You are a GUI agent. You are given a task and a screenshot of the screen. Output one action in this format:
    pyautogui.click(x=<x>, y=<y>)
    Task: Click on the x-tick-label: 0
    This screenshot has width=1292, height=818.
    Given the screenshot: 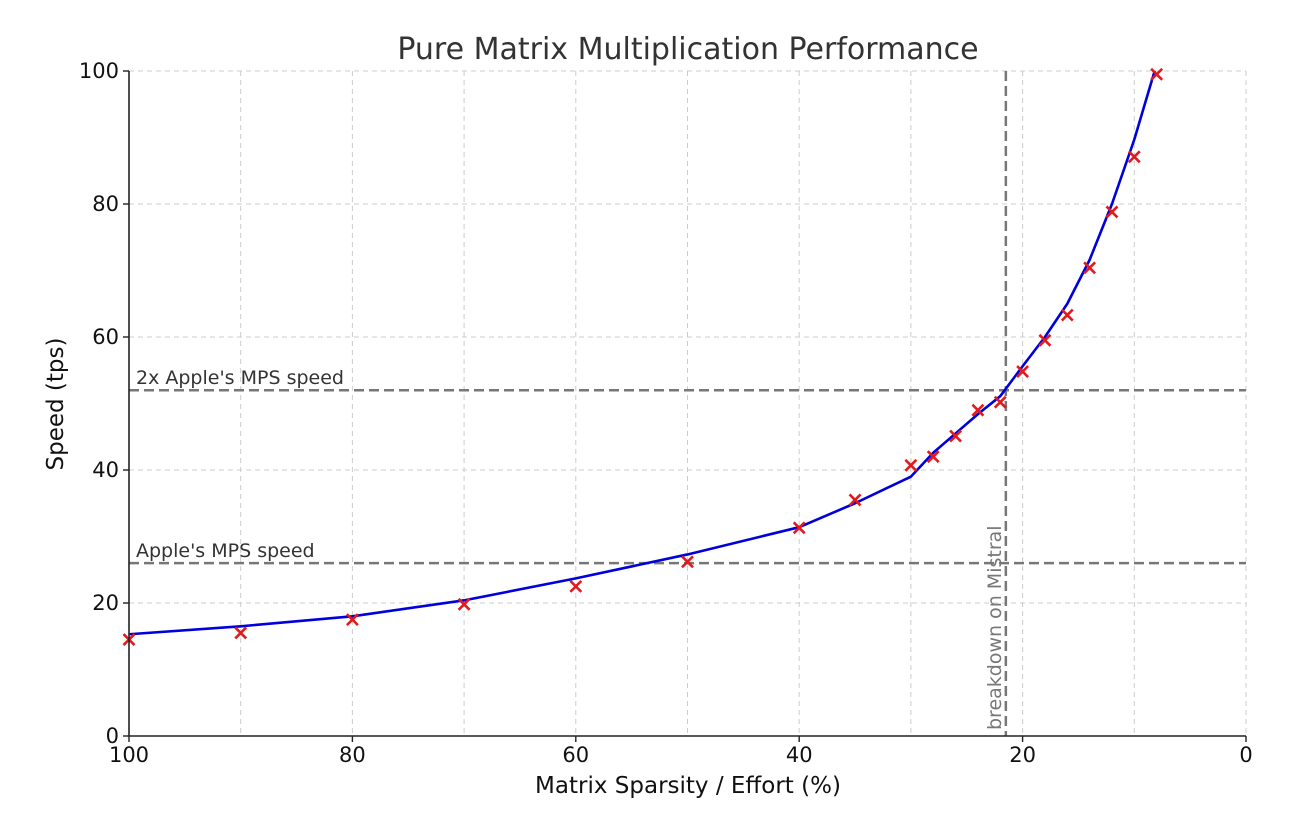 What is the action you would take?
    pyautogui.click(x=1245, y=755)
    